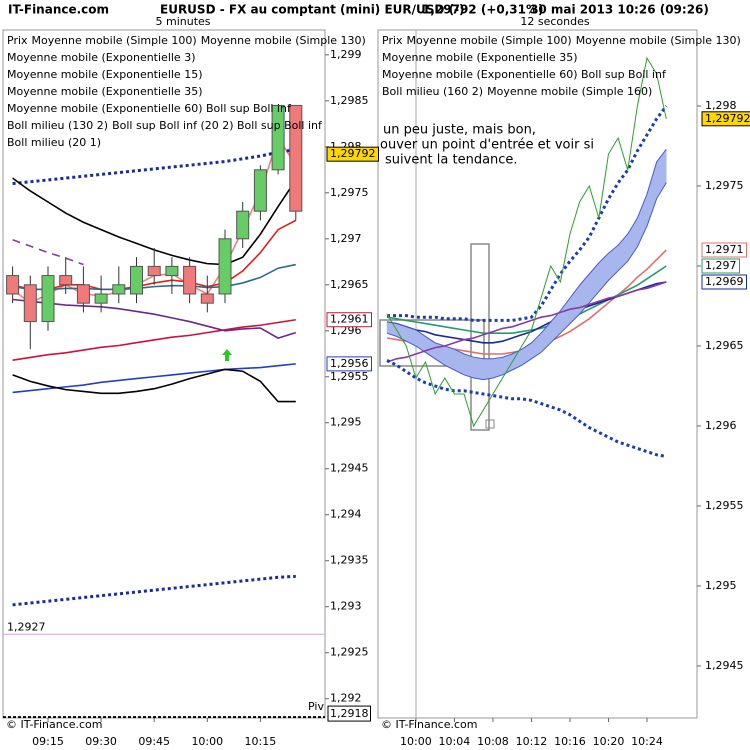 The image size is (750, 750). Describe the element at coordinates (480, 337) in the screenshot. I see `drawing-box` at that location.